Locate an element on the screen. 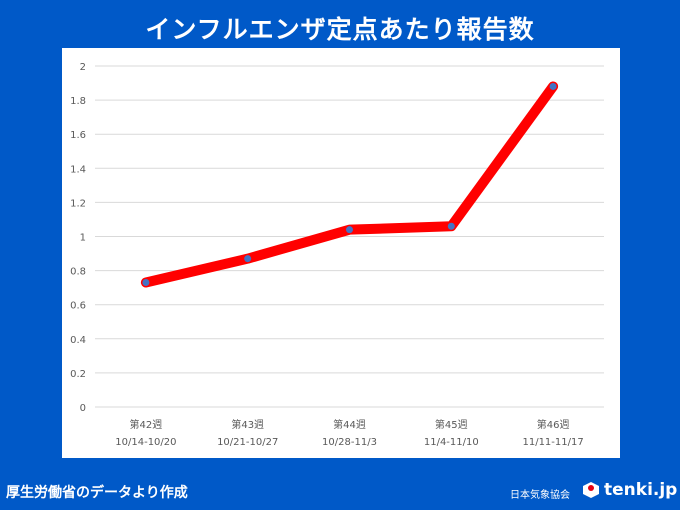 The height and width of the screenshot is (510, 680). y-tick-label: 0.8 is located at coordinates (78, 272).